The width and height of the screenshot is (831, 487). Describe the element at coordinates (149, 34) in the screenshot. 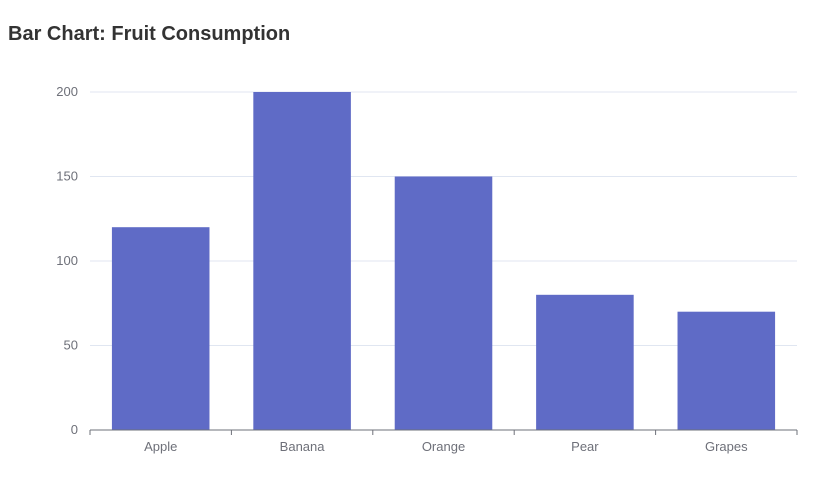

I see `chart-title: Bar Chart: Fruit Consumption` at that location.